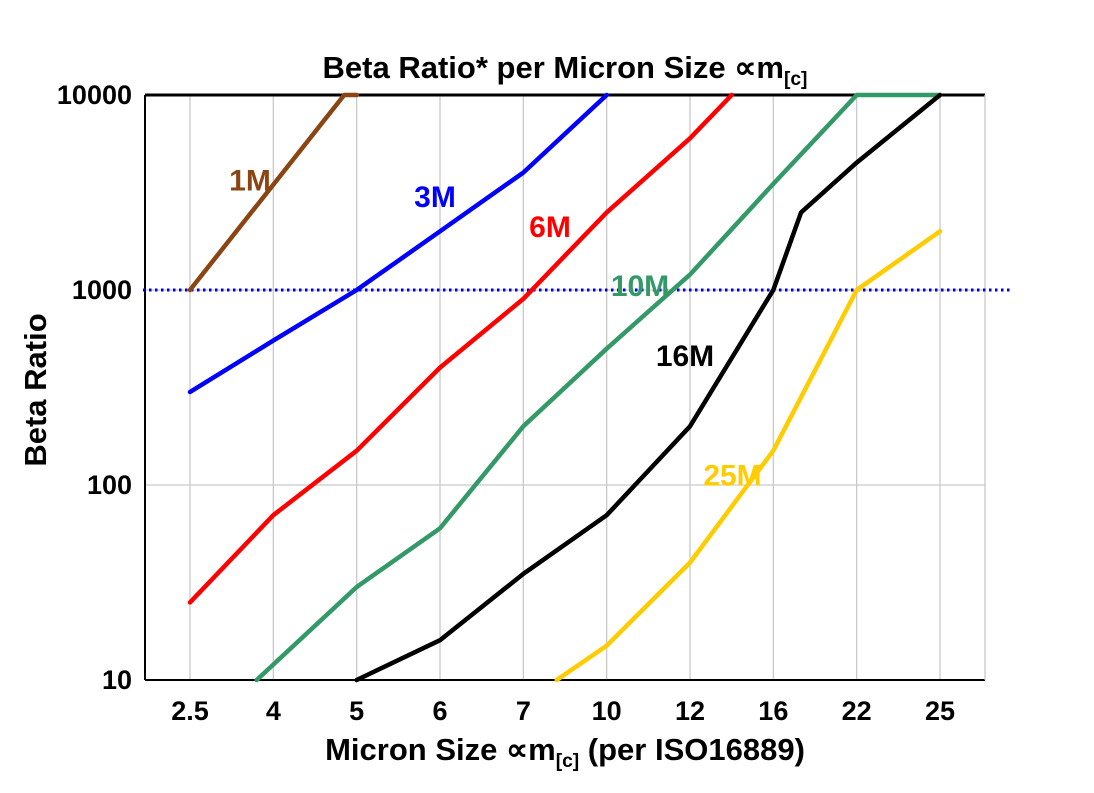 The width and height of the screenshot is (1094, 793). Describe the element at coordinates (250, 180) in the screenshot. I see `series-1M-label: 1M` at that location.